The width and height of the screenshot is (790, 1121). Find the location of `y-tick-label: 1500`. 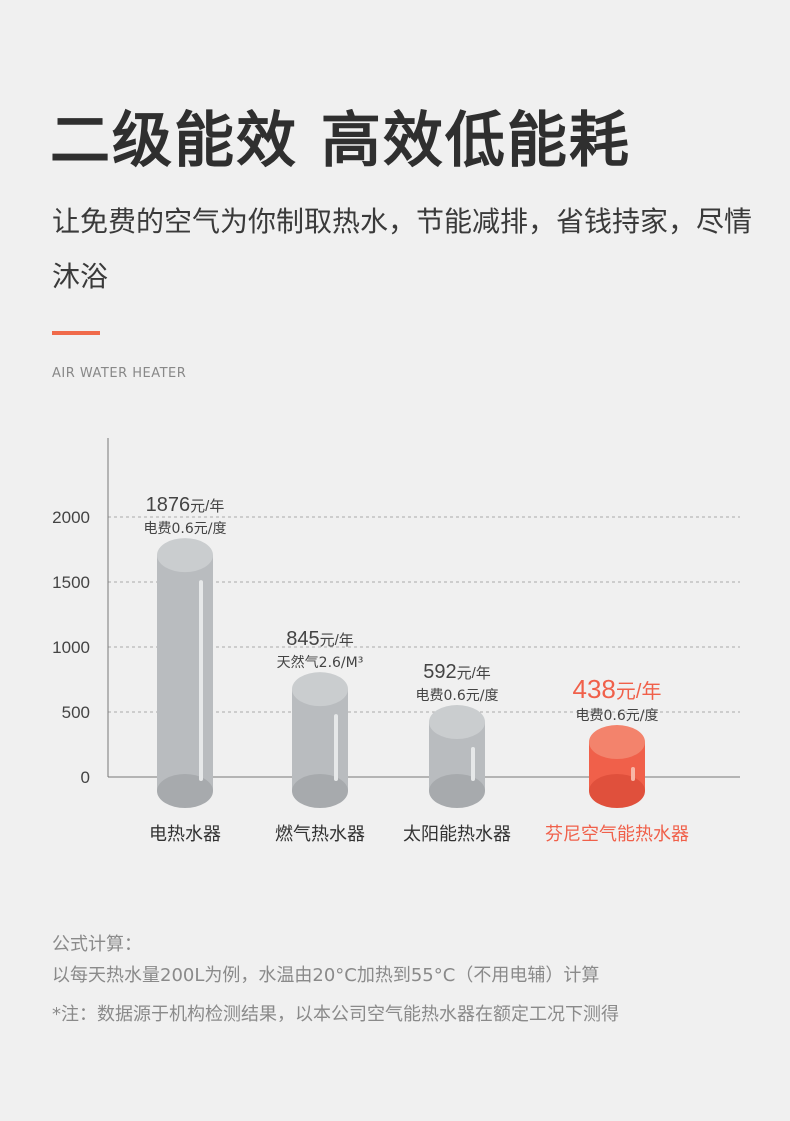

y-tick-label: 1500 is located at coordinates (71, 582).